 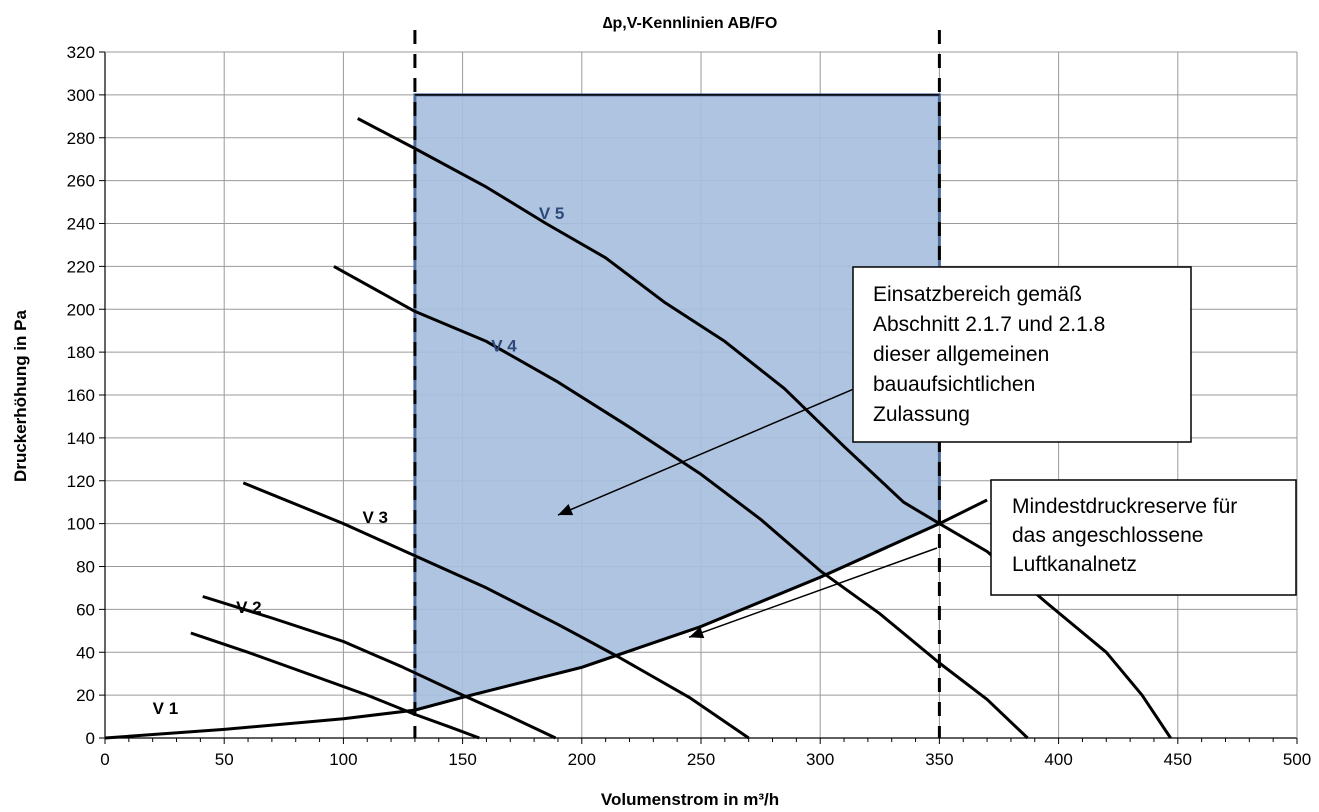 What do you see at coordinates (504, 346) in the screenshot?
I see `curve-label-v4: V 4` at bounding box center [504, 346].